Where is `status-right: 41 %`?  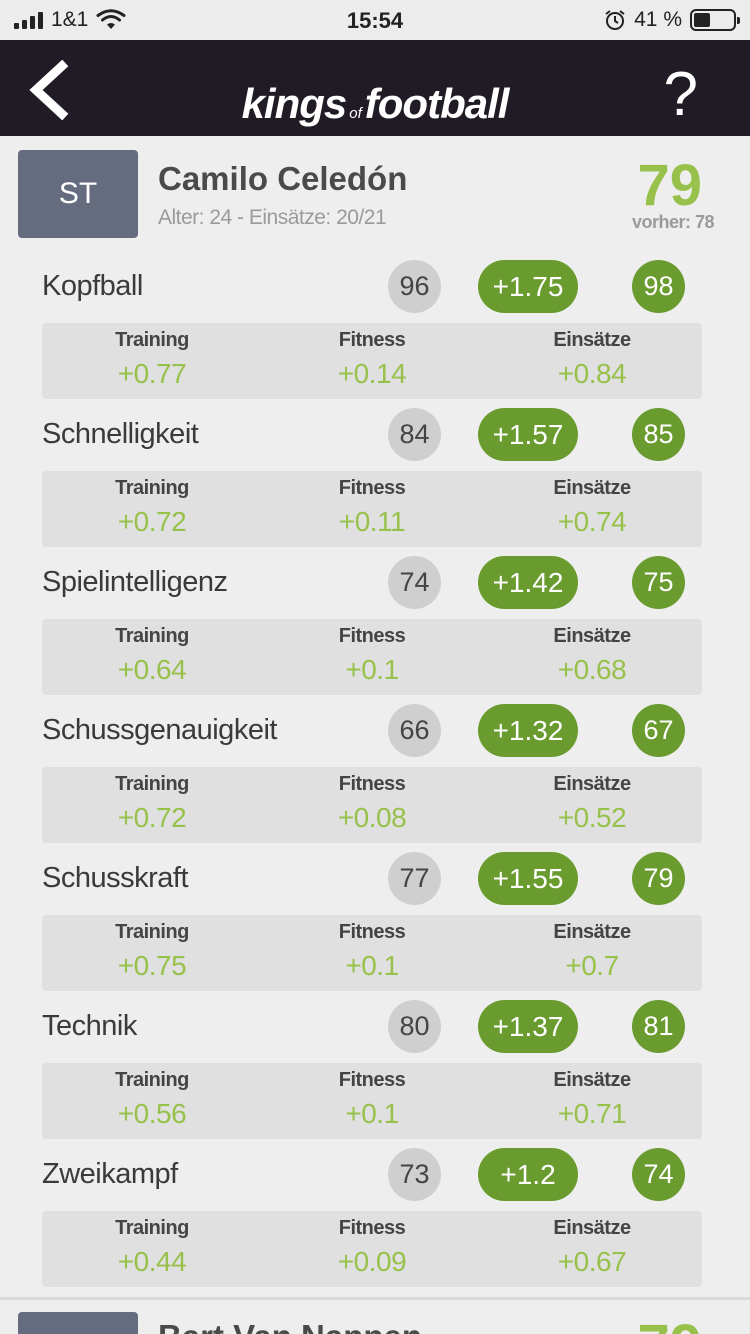
status-right: 41 % is located at coordinates (672, 20).